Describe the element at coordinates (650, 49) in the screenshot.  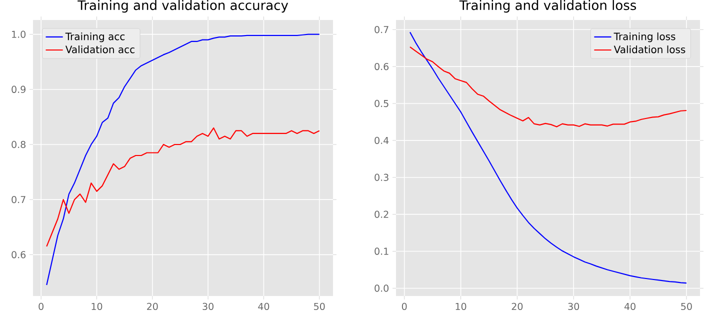
I see `legend-label: Validation loss` at that location.